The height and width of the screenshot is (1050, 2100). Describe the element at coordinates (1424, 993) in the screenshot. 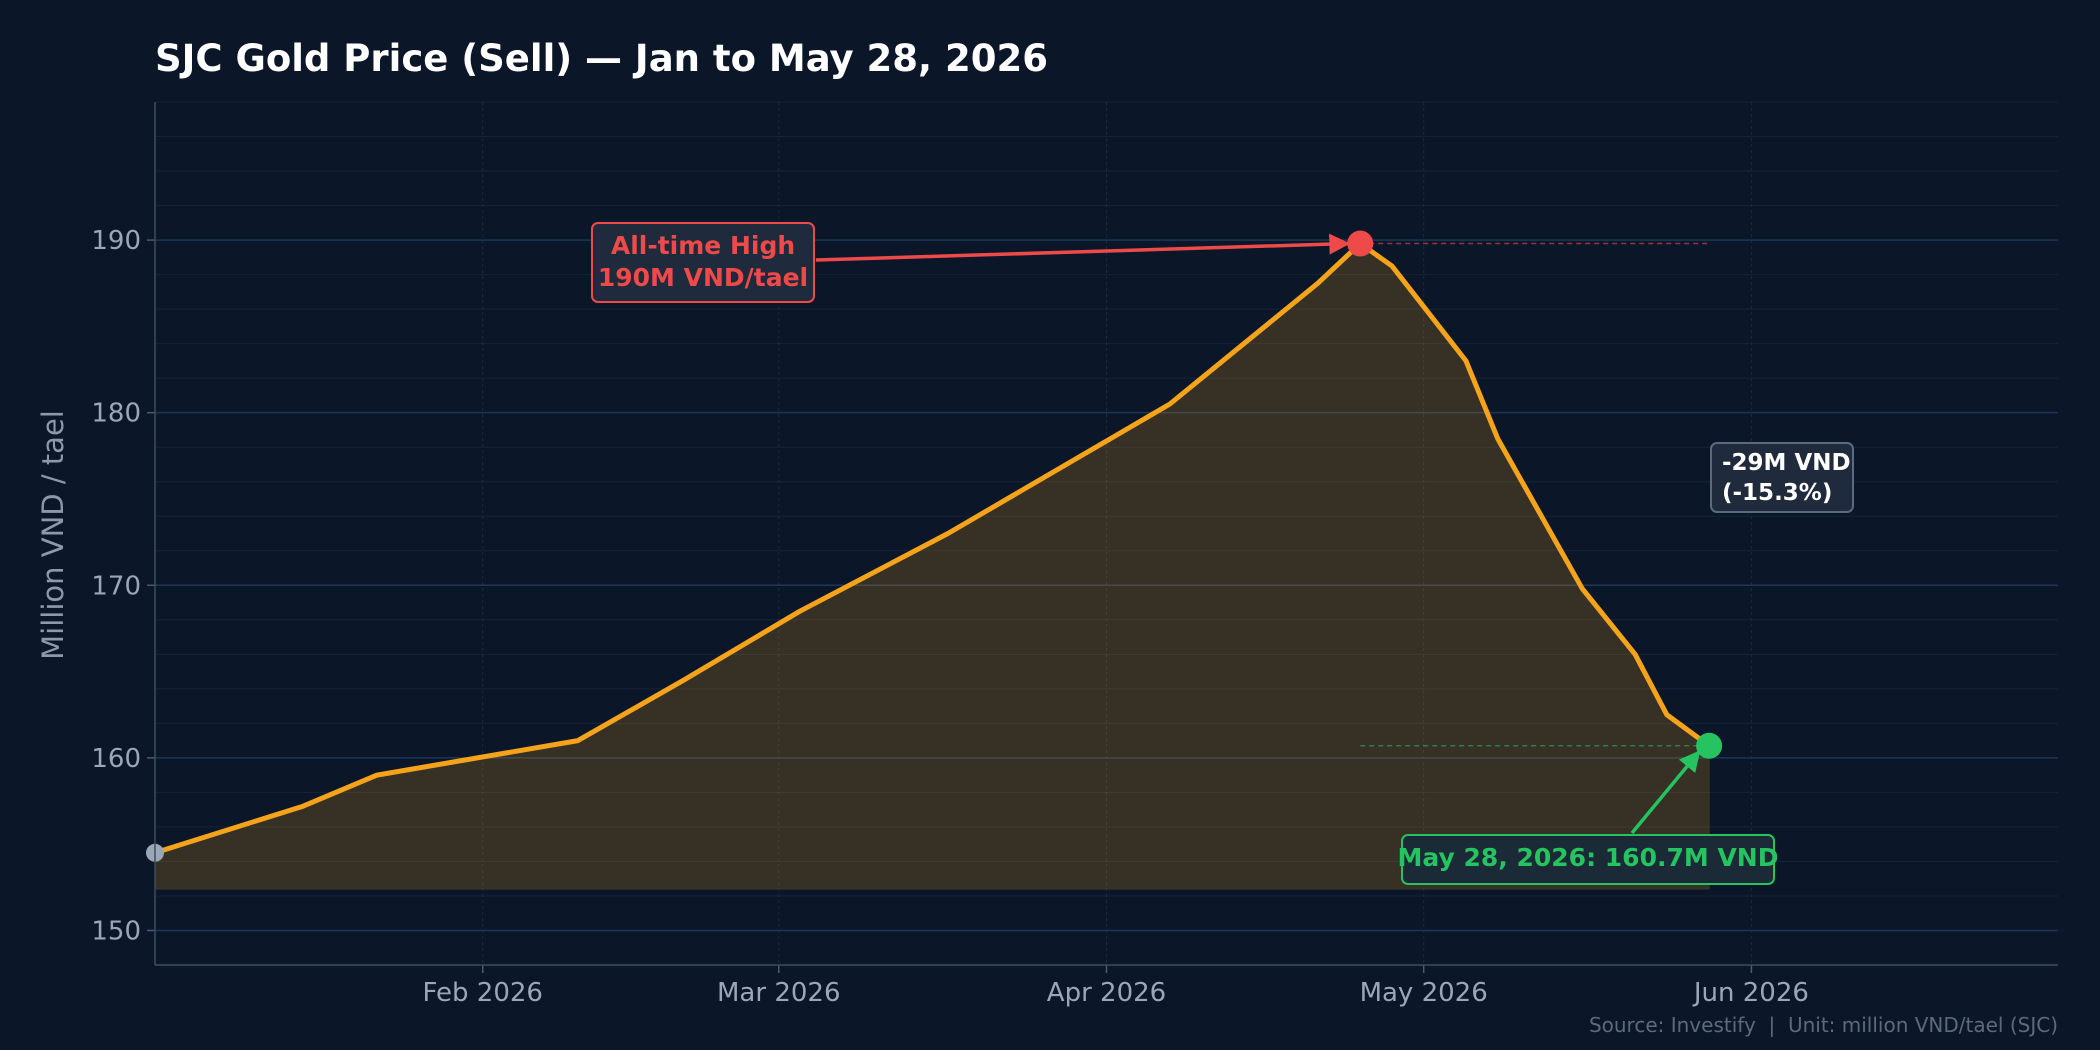

I see `x-tick-label: May 2026` at that location.